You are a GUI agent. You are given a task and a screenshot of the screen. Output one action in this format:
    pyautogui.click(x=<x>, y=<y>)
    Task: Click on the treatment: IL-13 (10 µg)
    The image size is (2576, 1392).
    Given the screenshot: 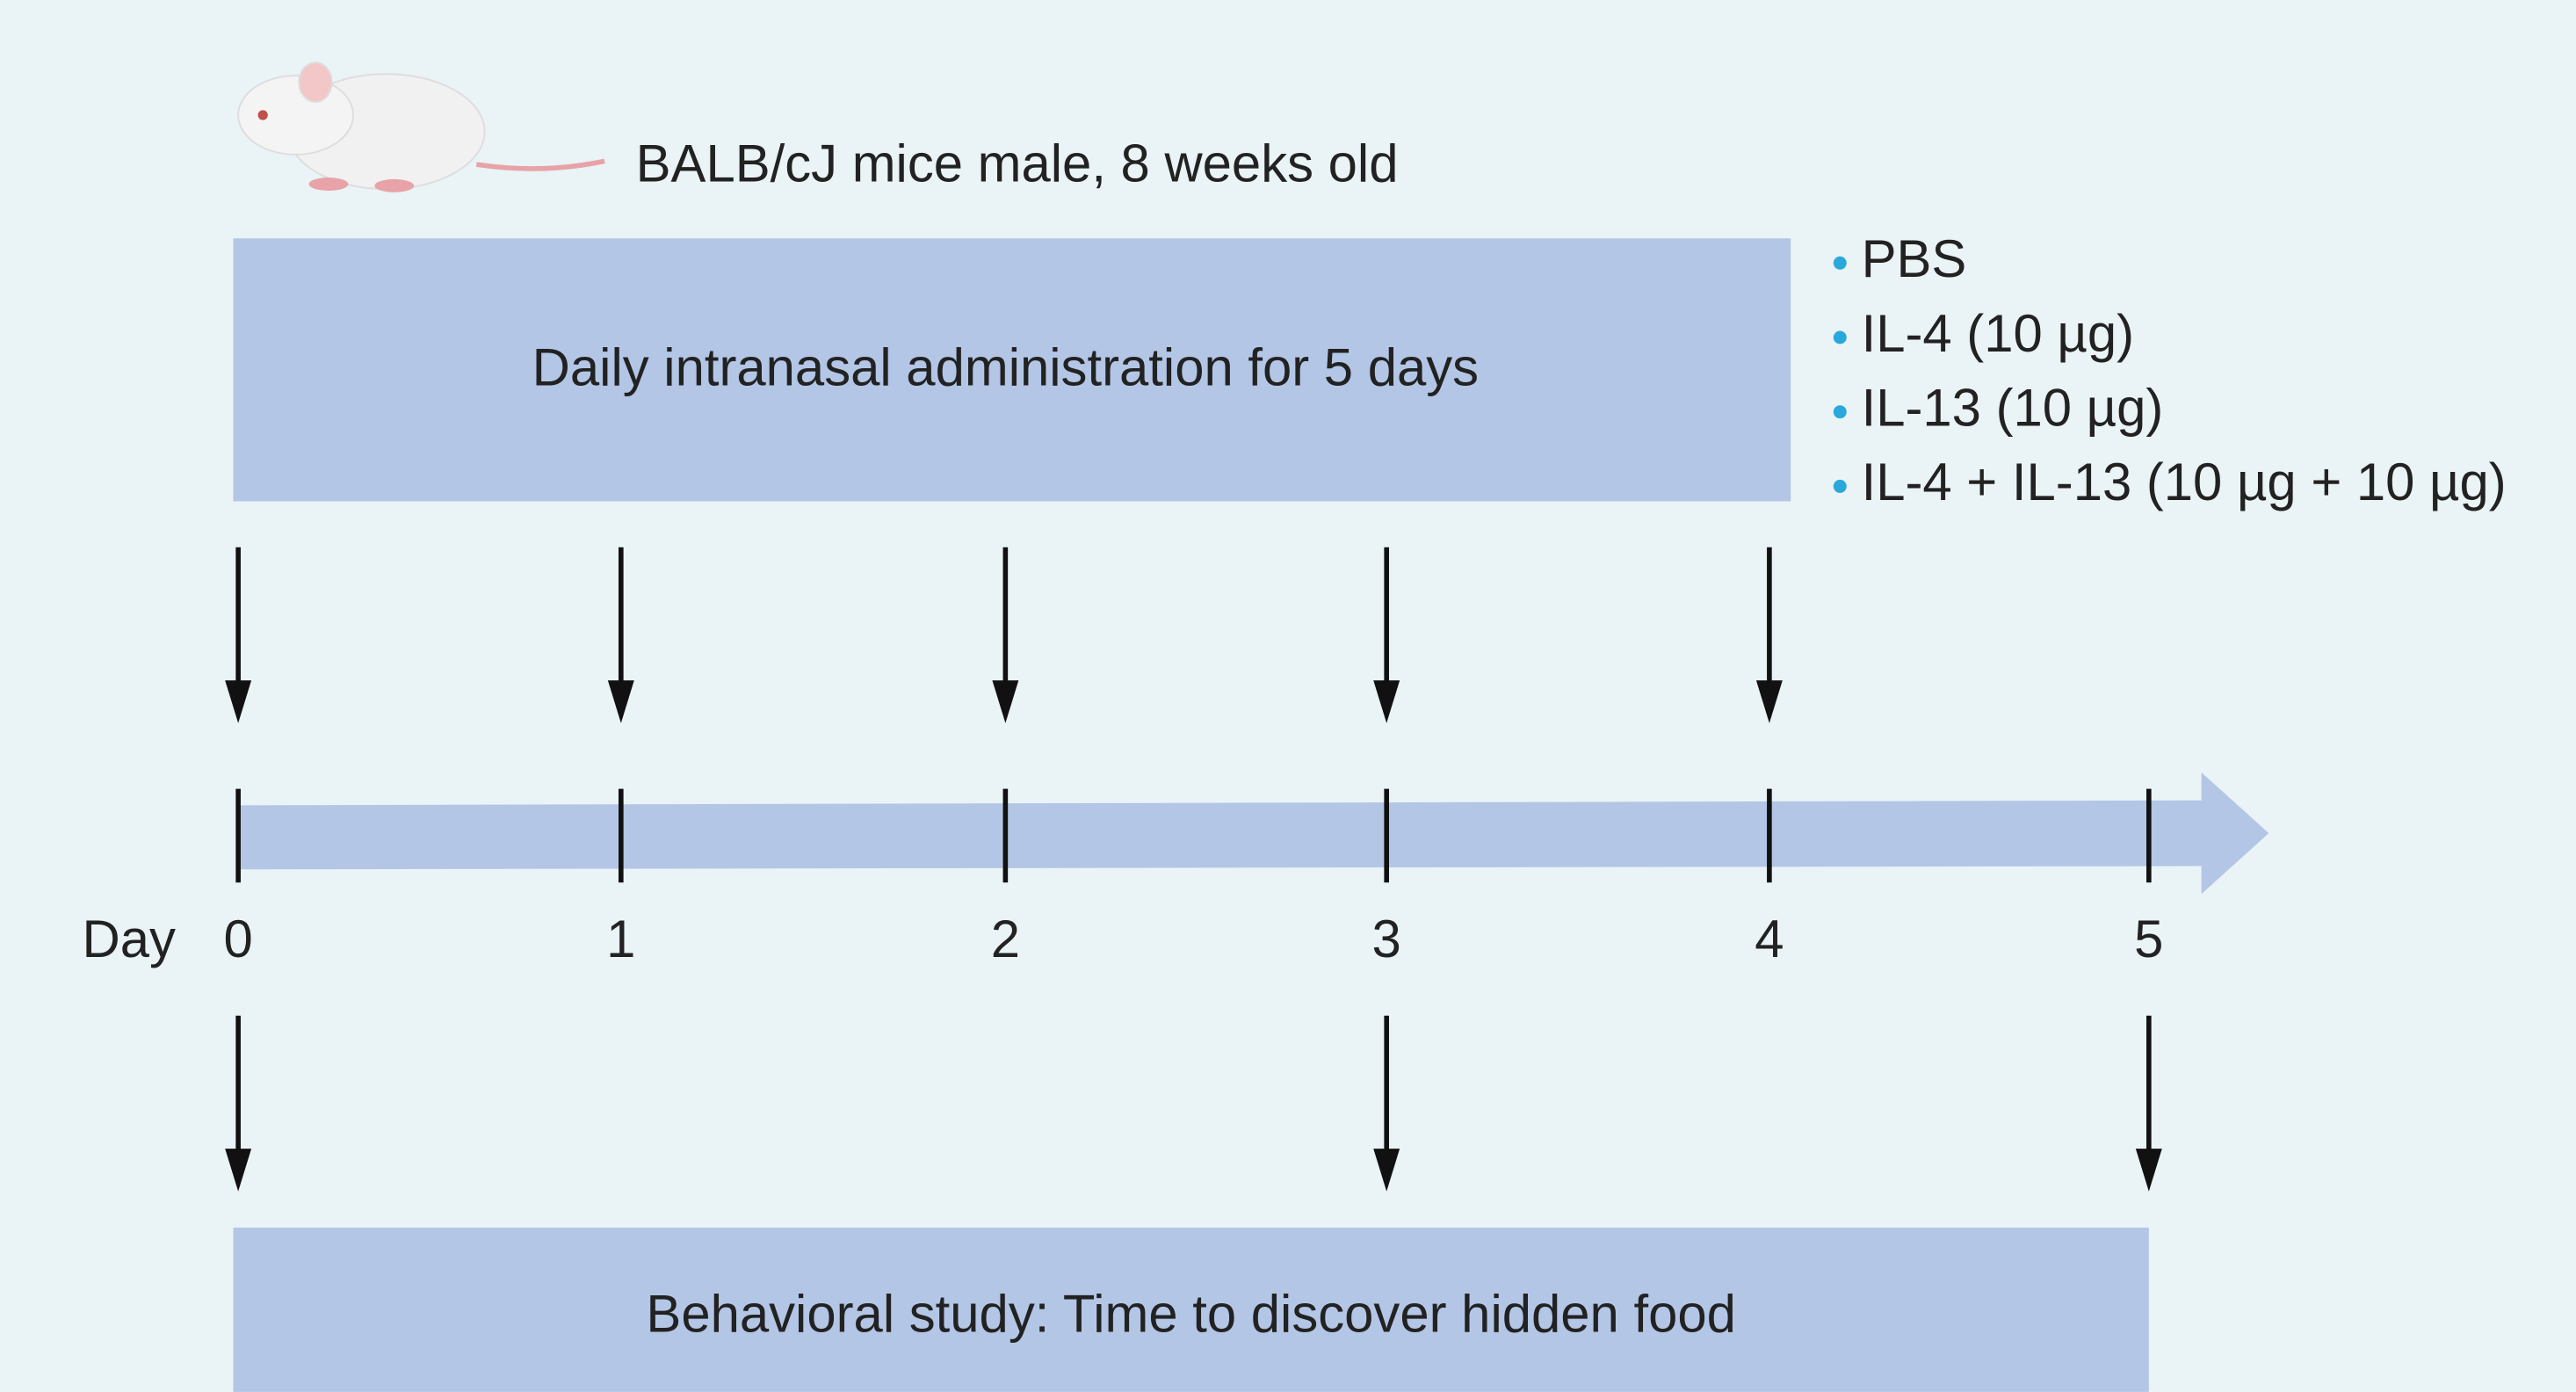 What is the action you would take?
    pyautogui.click(x=2013, y=408)
    